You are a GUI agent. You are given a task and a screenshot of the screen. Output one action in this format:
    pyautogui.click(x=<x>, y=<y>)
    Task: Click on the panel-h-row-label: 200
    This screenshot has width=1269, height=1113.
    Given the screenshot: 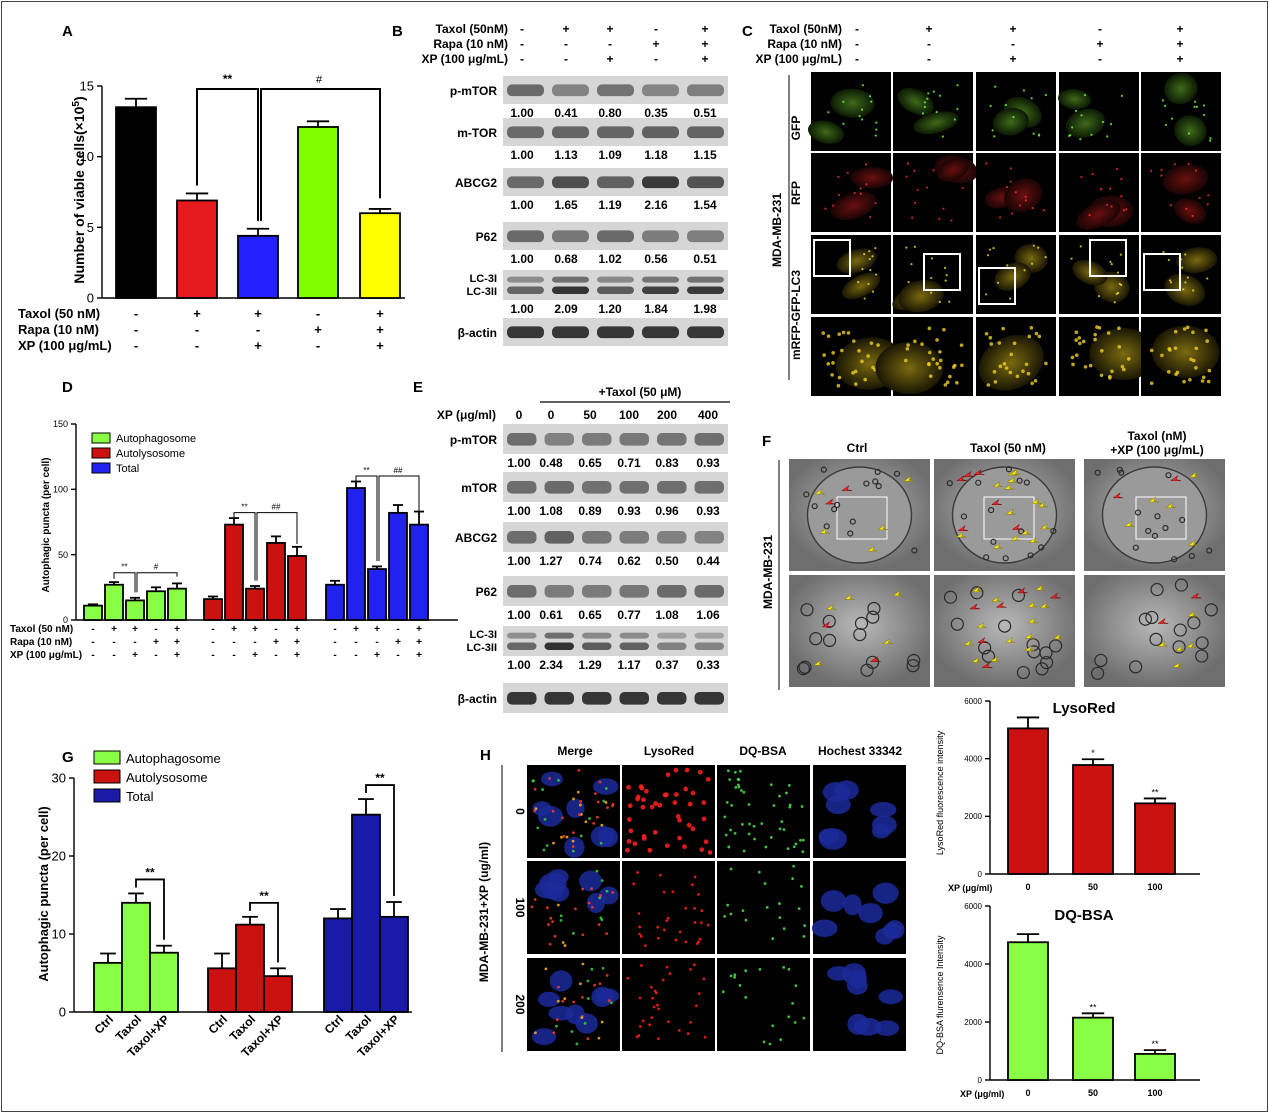 What is the action you would take?
    pyautogui.click(x=520, y=1004)
    